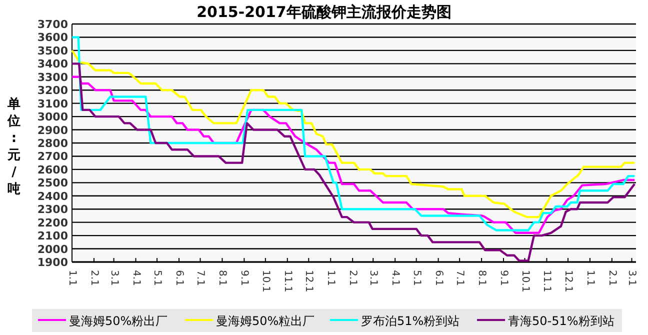 The width and height of the screenshot is (648, 335). Describe the element at coordinates (52, 117) in the screenshot. I see `y-tick-label: 3000` at that location.